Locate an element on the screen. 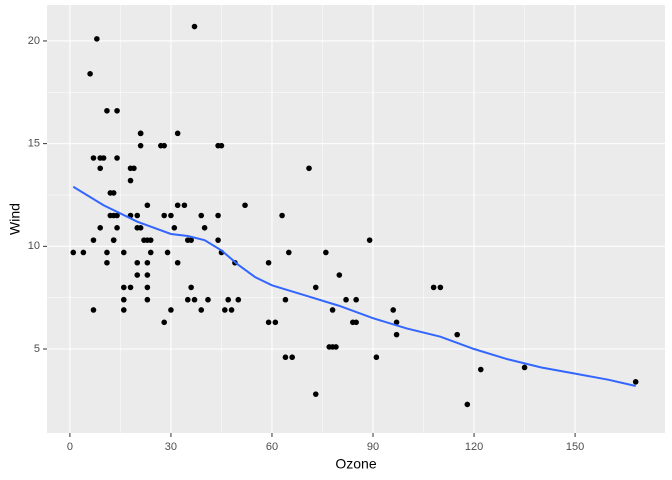  x-tick-label: 30 is located at coordinates (171, 447).